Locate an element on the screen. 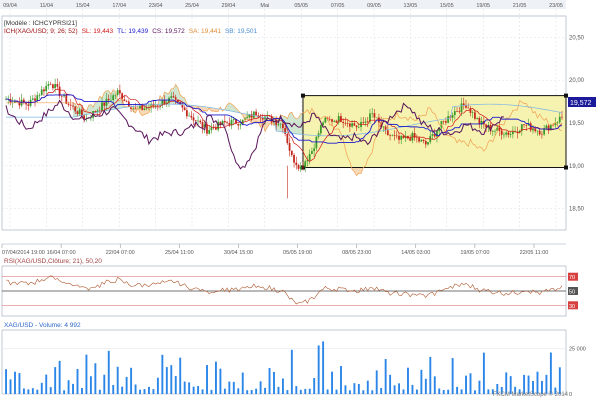  price-tick-label: 18,50 is located at coordinates (577, 210).